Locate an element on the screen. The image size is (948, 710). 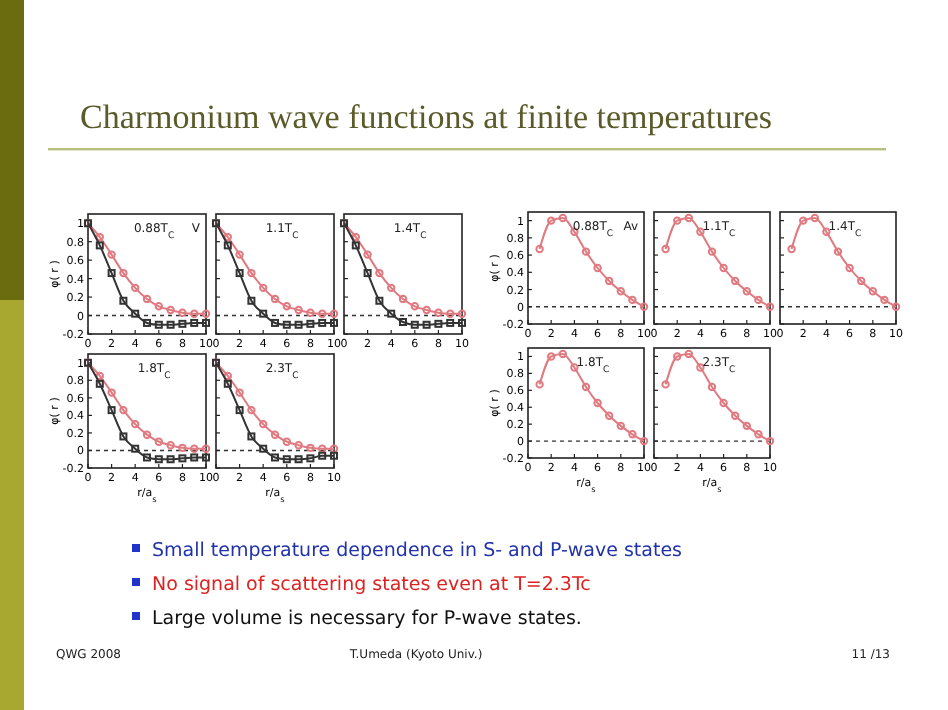
text: Large volume is necessary for P-wave states. is located at coordinates (367, 619).